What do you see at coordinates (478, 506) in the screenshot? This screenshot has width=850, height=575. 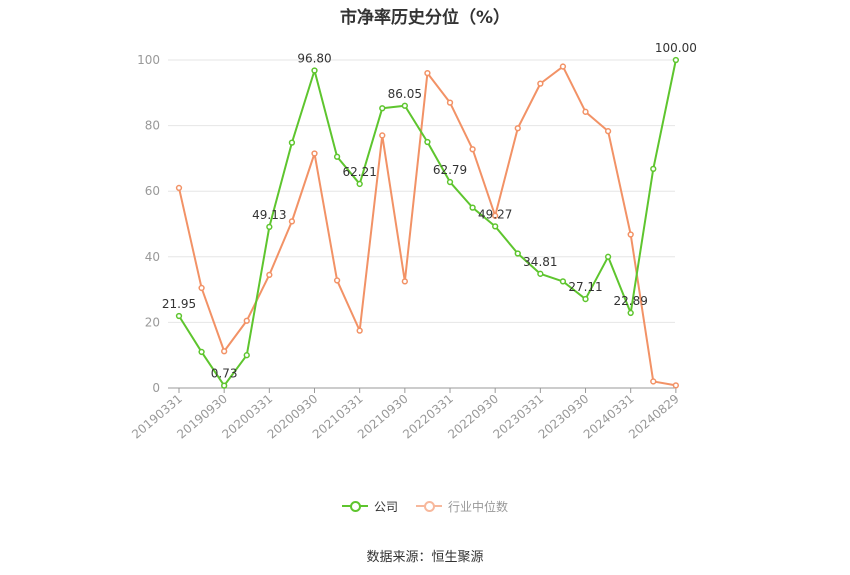 I see `legend-label-industry-median: 行业中位数` at bounding box center [478, 506].